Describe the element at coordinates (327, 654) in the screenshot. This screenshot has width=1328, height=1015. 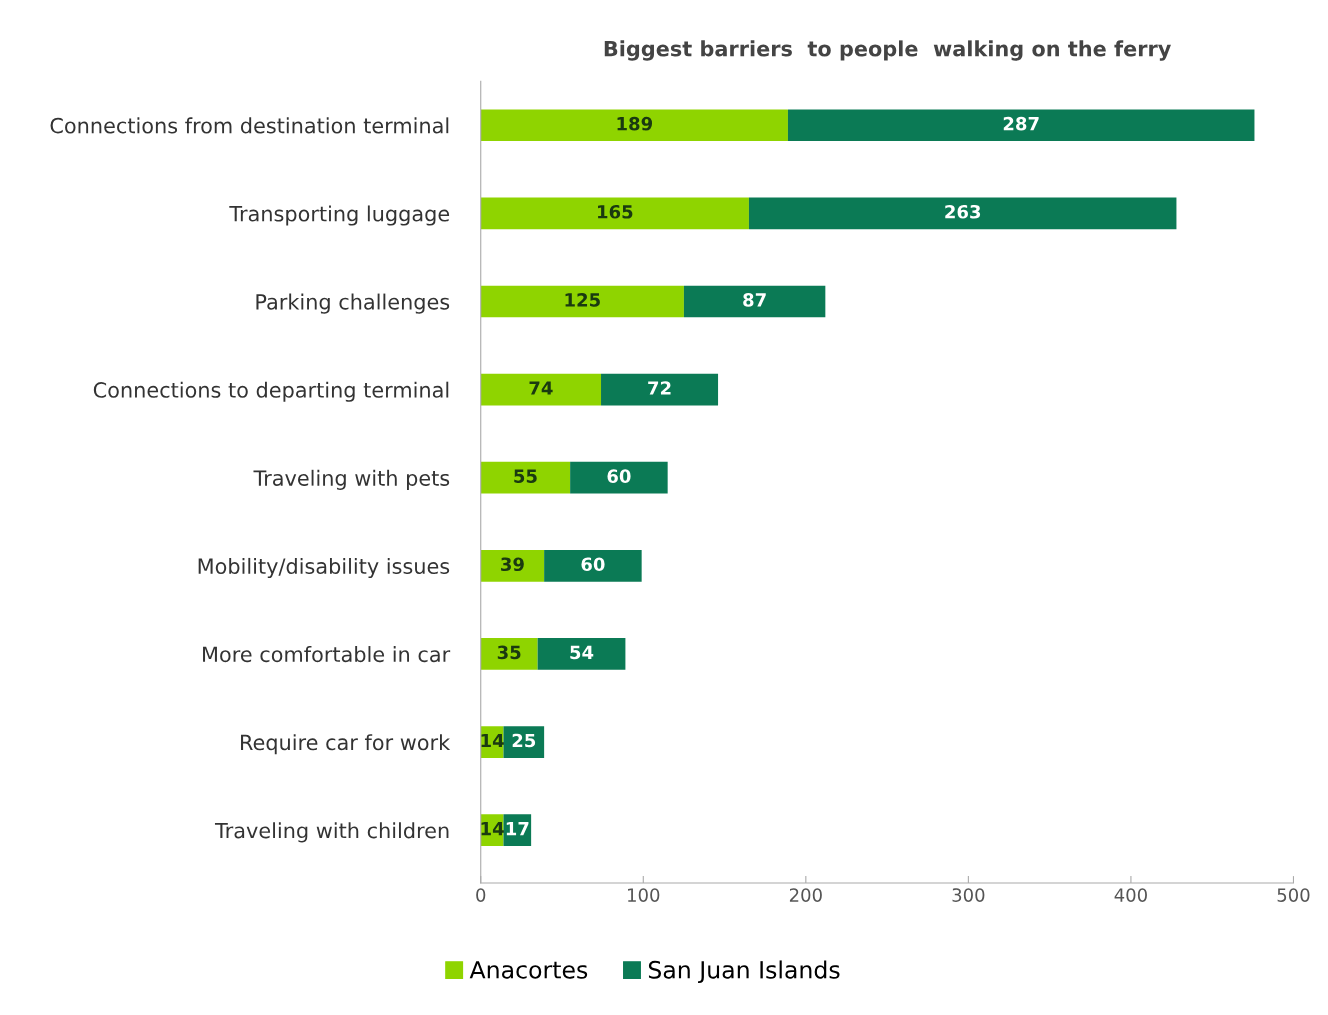
I see `y-tick-label: More comfortable in car` at that location.